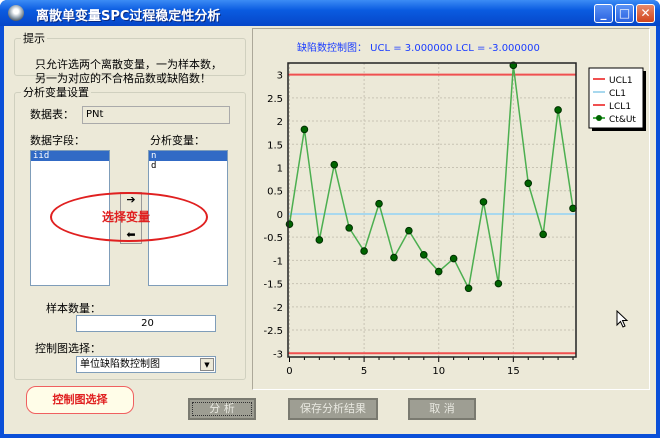 The width and height of the screenshot is (660, 438). Describe the element at coordinates (617, 94) in the screenshot. I see `legend-label: CL1` at that location.